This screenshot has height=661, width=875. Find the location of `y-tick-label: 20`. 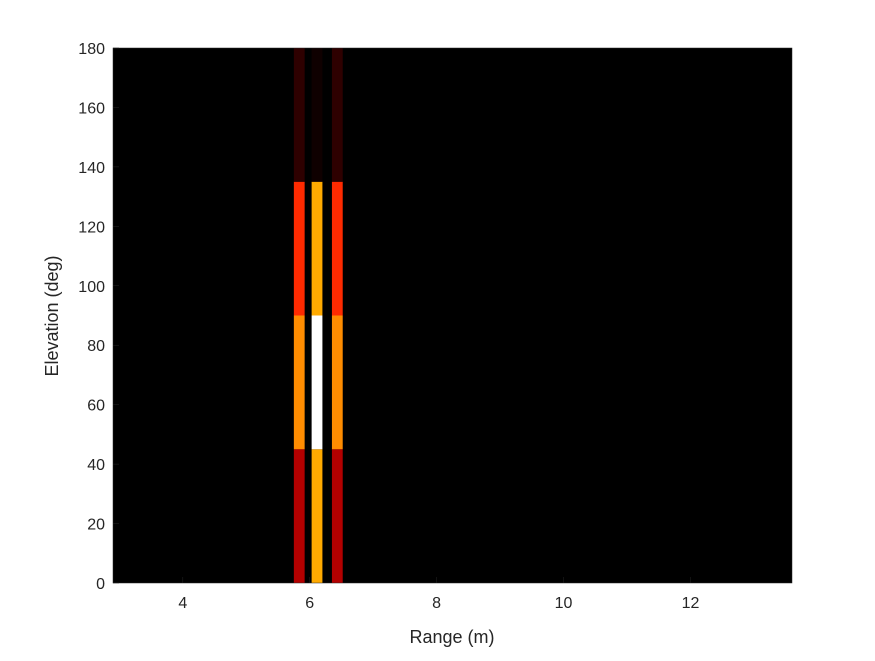

y-tick-label: 20 is located at coordinates (96, 525).